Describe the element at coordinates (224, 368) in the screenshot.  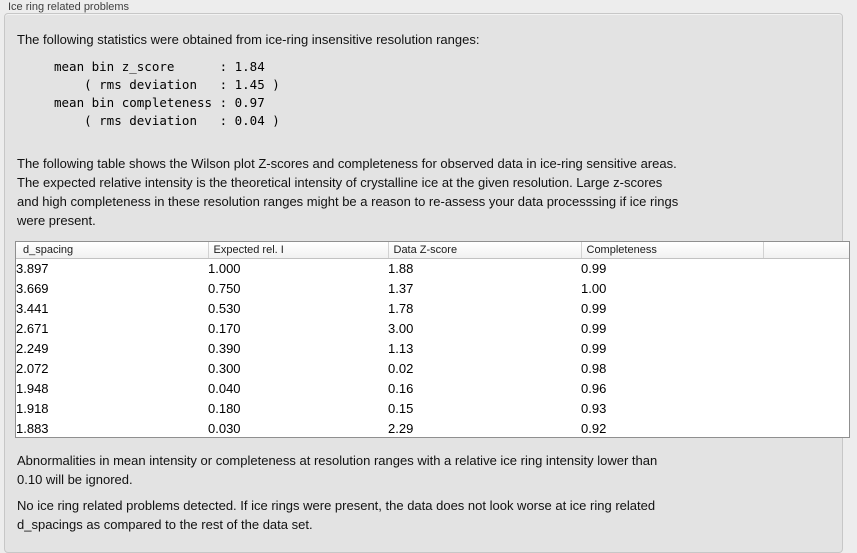
I see `table-cell: 0.300` at that location.